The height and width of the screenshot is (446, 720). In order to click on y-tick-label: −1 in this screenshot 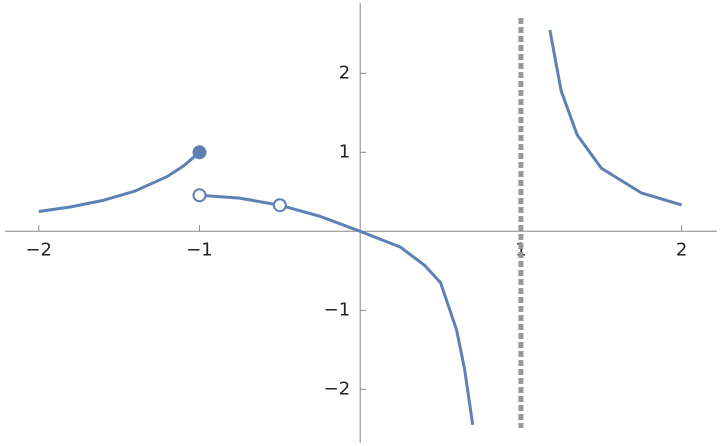, I will do `click(337, 309)`.